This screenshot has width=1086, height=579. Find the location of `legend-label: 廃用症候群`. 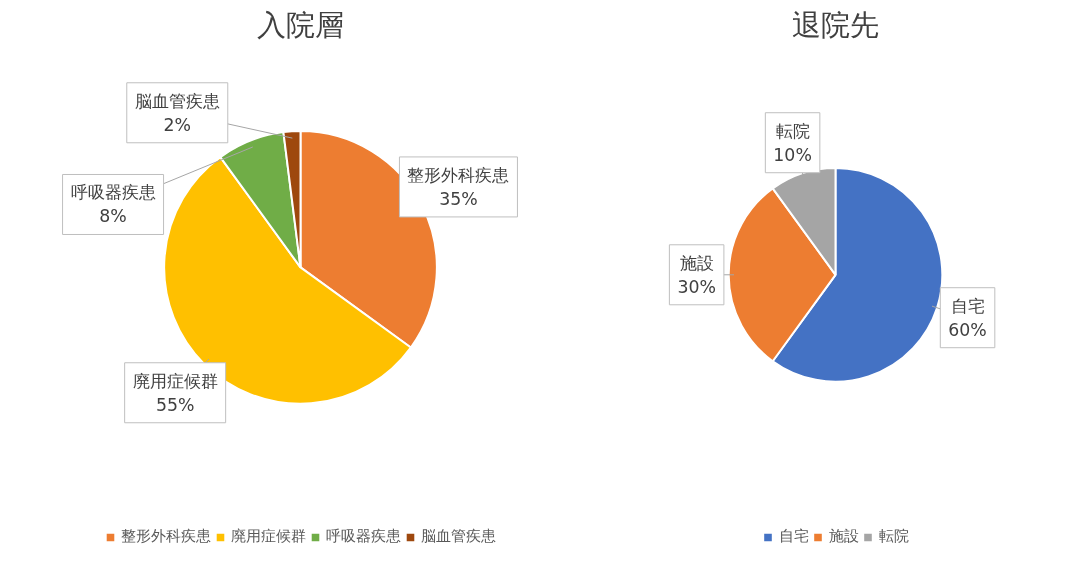

legend-label: 廃用症候群 is located at coordinates (268, 536).